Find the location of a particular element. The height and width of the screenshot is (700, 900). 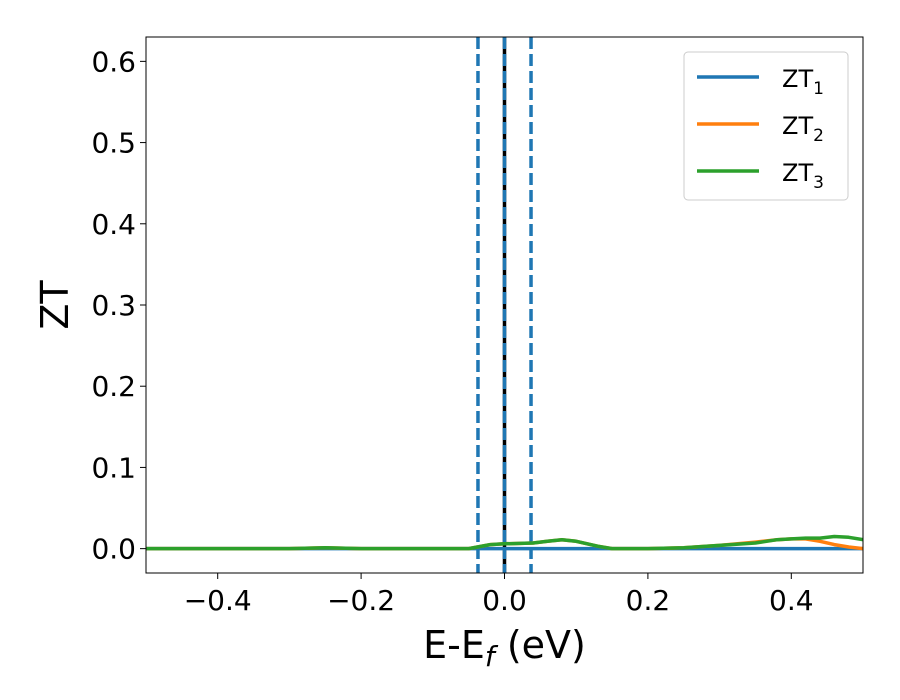

y-tick-label: 0.2 is located at coordinates (113, 386).